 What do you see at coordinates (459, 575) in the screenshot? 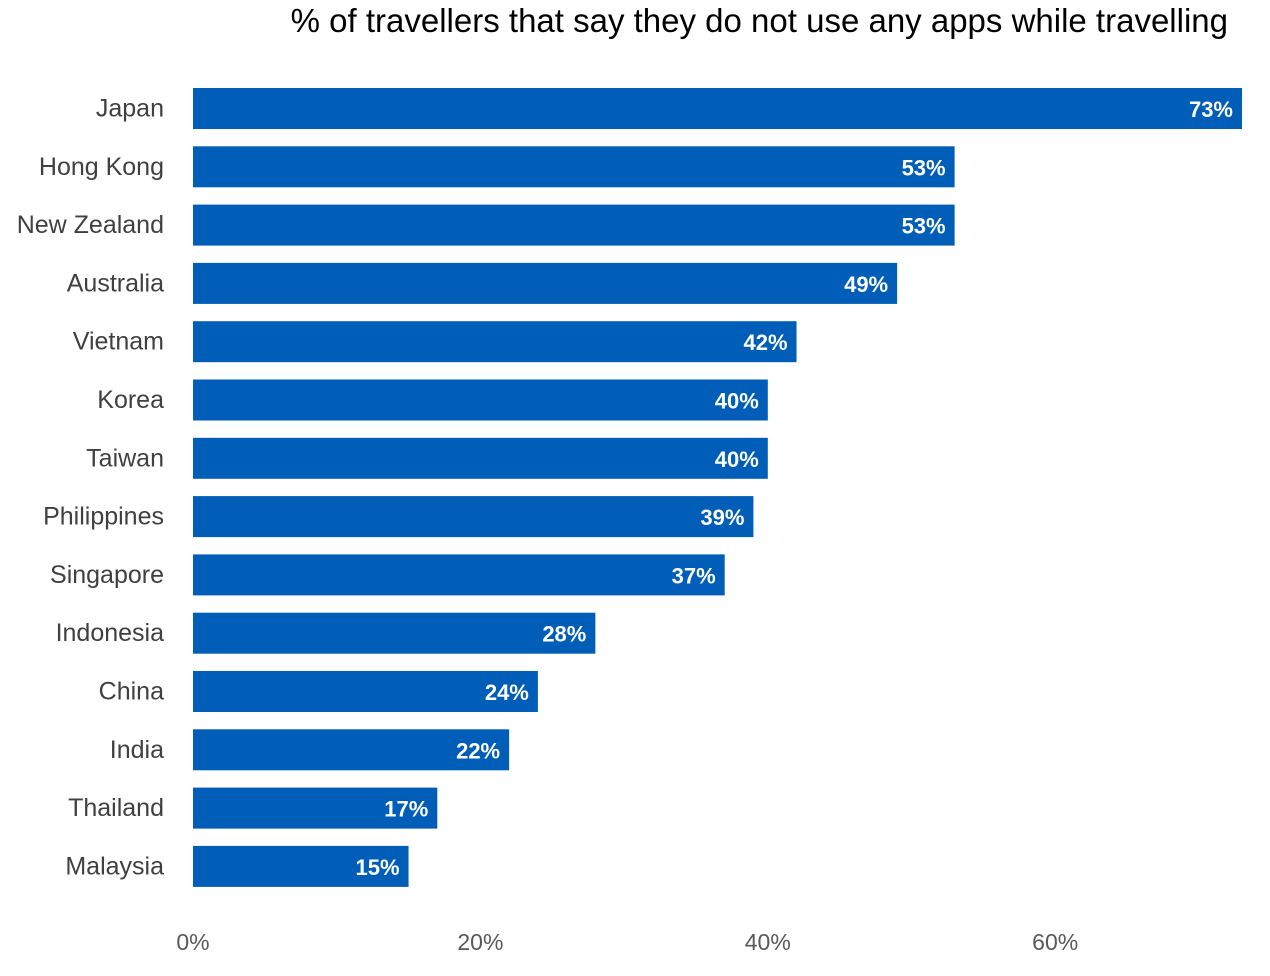
I see `bar-singapore` at bounding box center [459, 575].